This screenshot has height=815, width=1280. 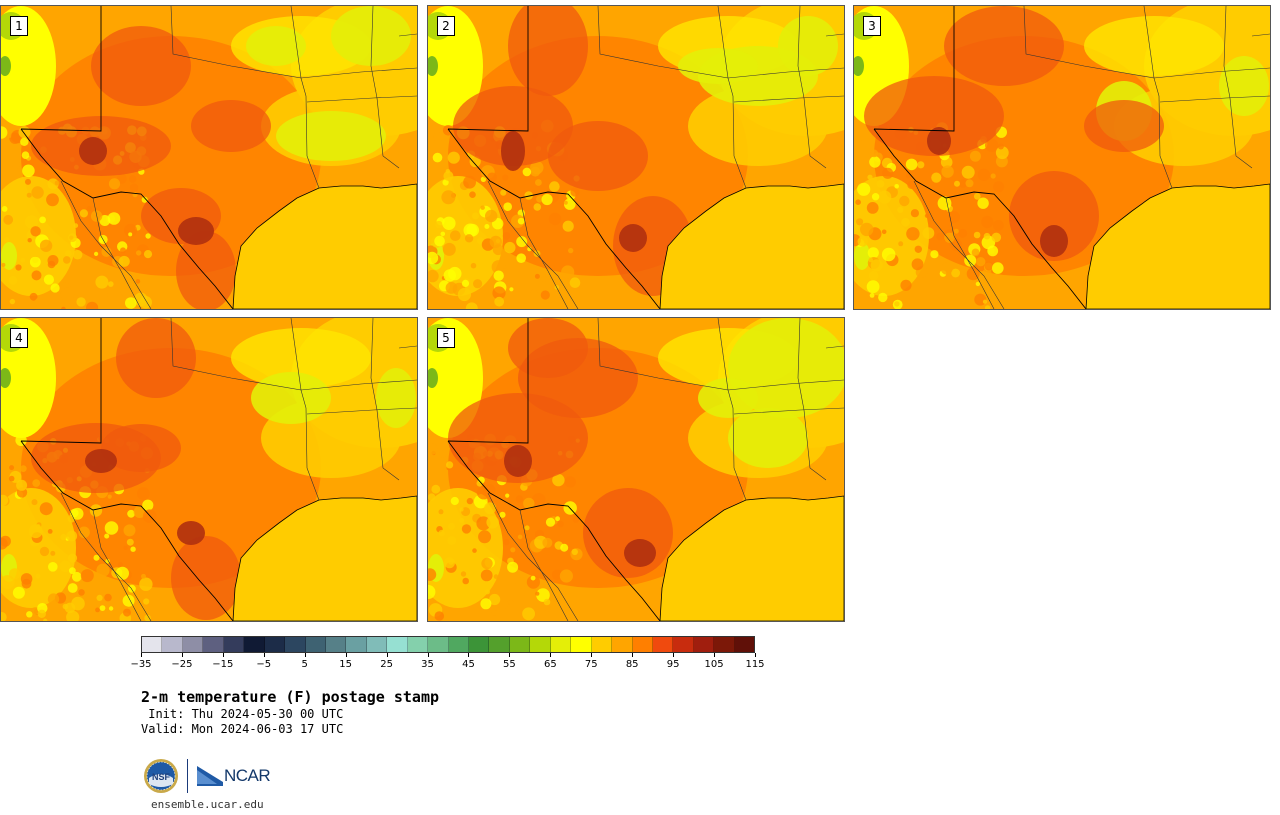 I want to click on nsf-logo-text: NSF, so click(x=161, y=777).